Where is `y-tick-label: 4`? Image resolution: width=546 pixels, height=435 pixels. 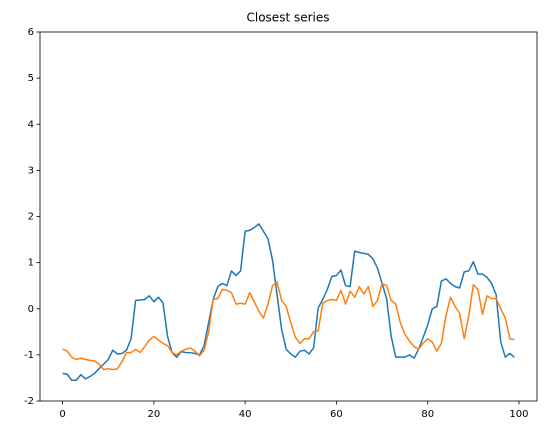 y-tick-label: 4 is located at coordinates (31, 124).